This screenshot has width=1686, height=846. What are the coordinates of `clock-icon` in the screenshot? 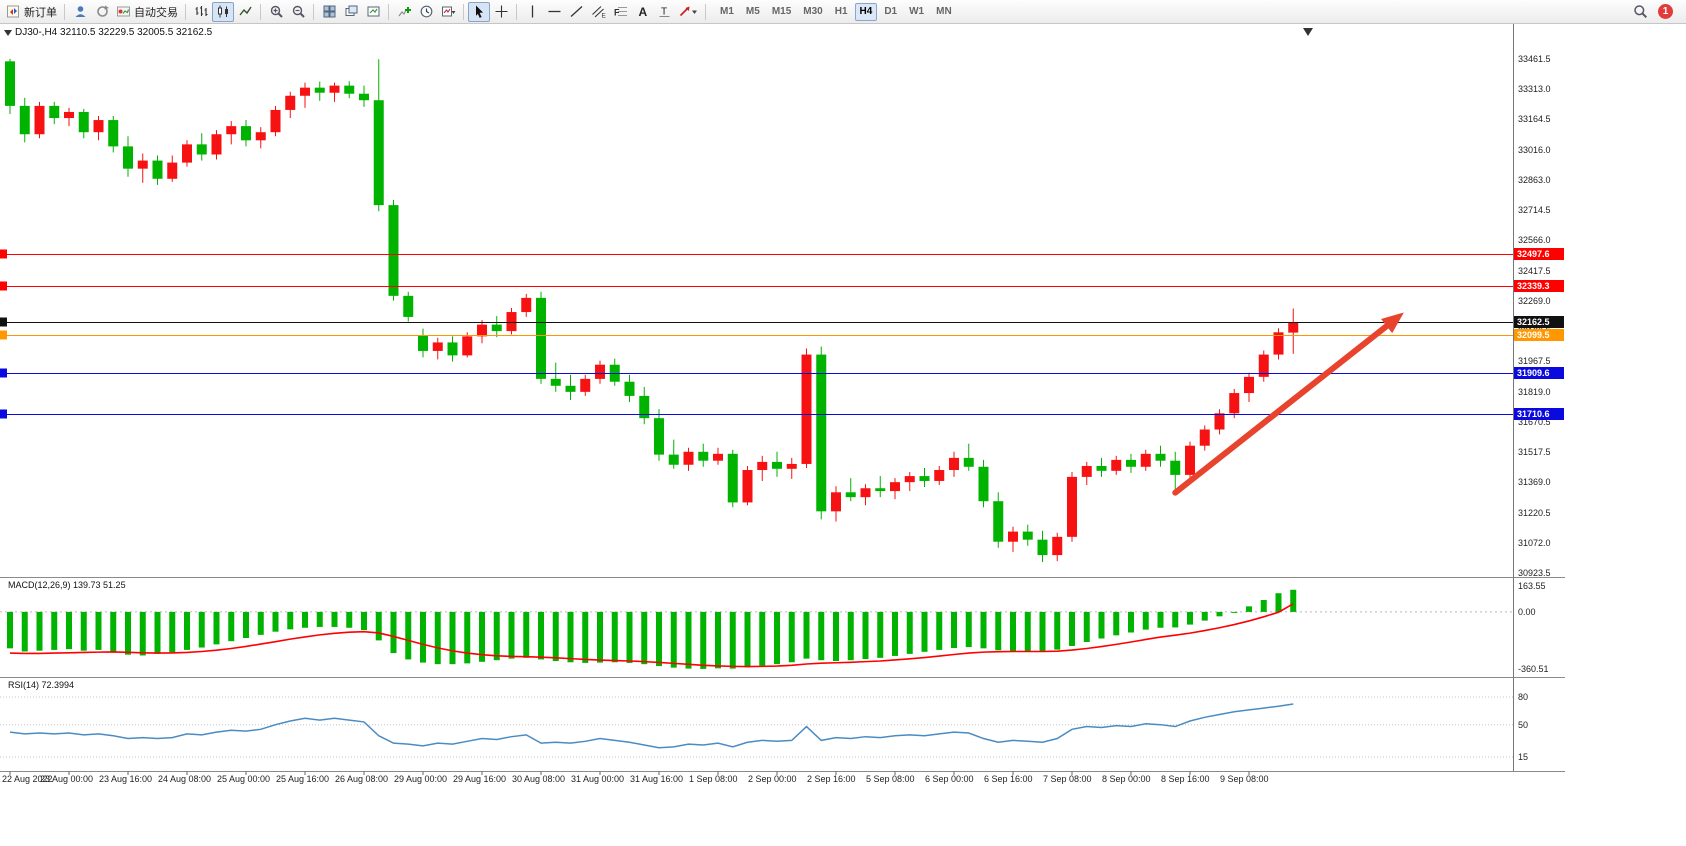 It's located at (426, 11).